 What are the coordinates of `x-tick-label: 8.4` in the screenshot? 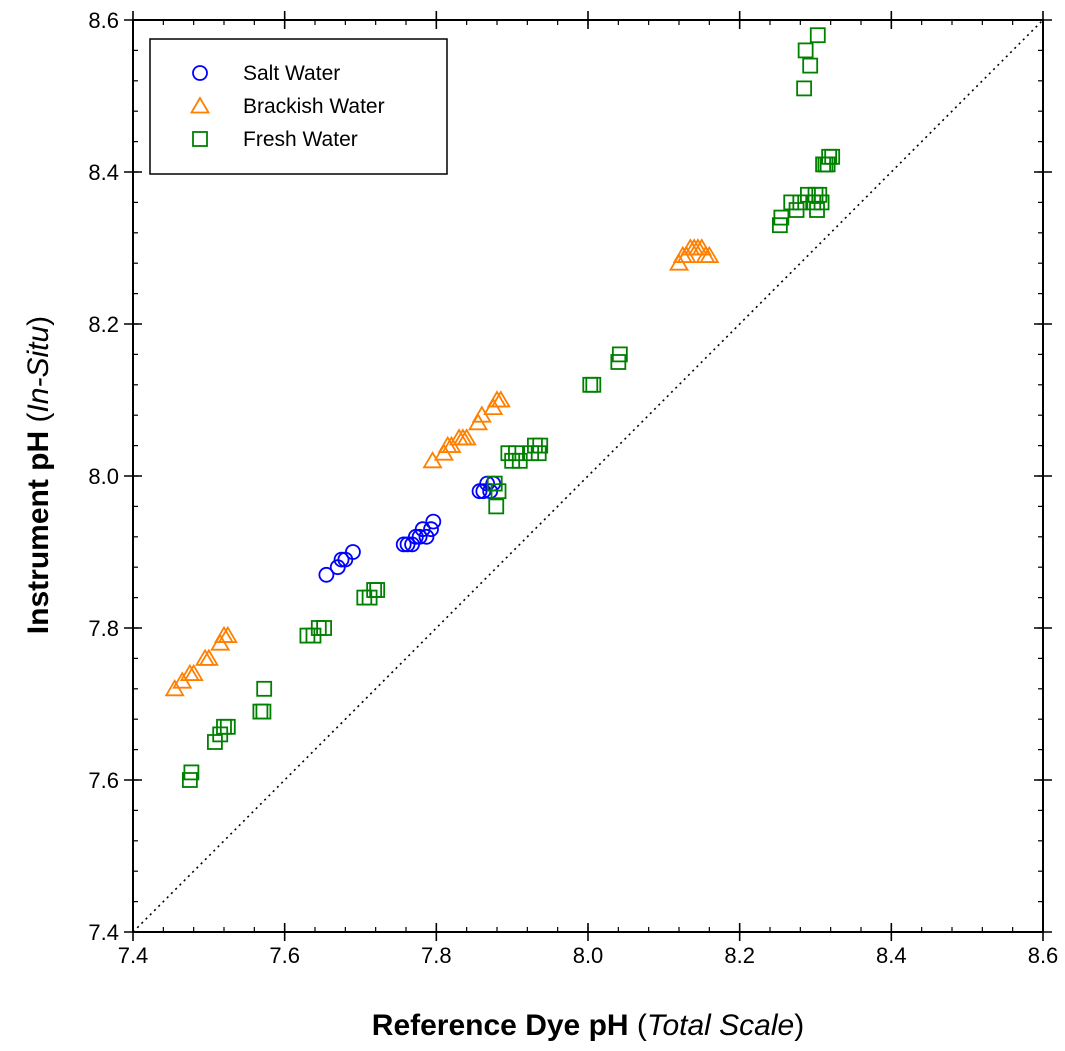 It's located at (891, 955).